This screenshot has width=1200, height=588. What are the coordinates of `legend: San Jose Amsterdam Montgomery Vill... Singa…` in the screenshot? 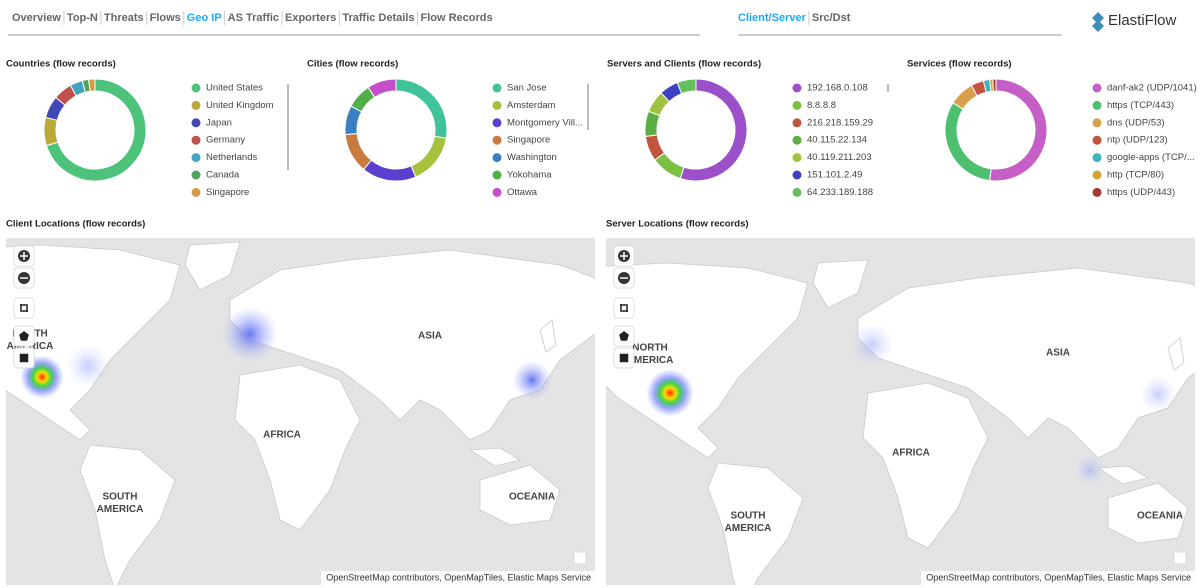 It's located at (537, 140).